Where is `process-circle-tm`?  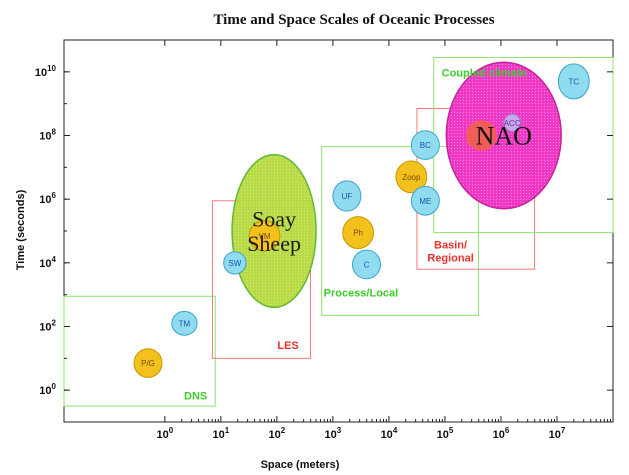 process-circle-tm is located at coordinates (184, 323).